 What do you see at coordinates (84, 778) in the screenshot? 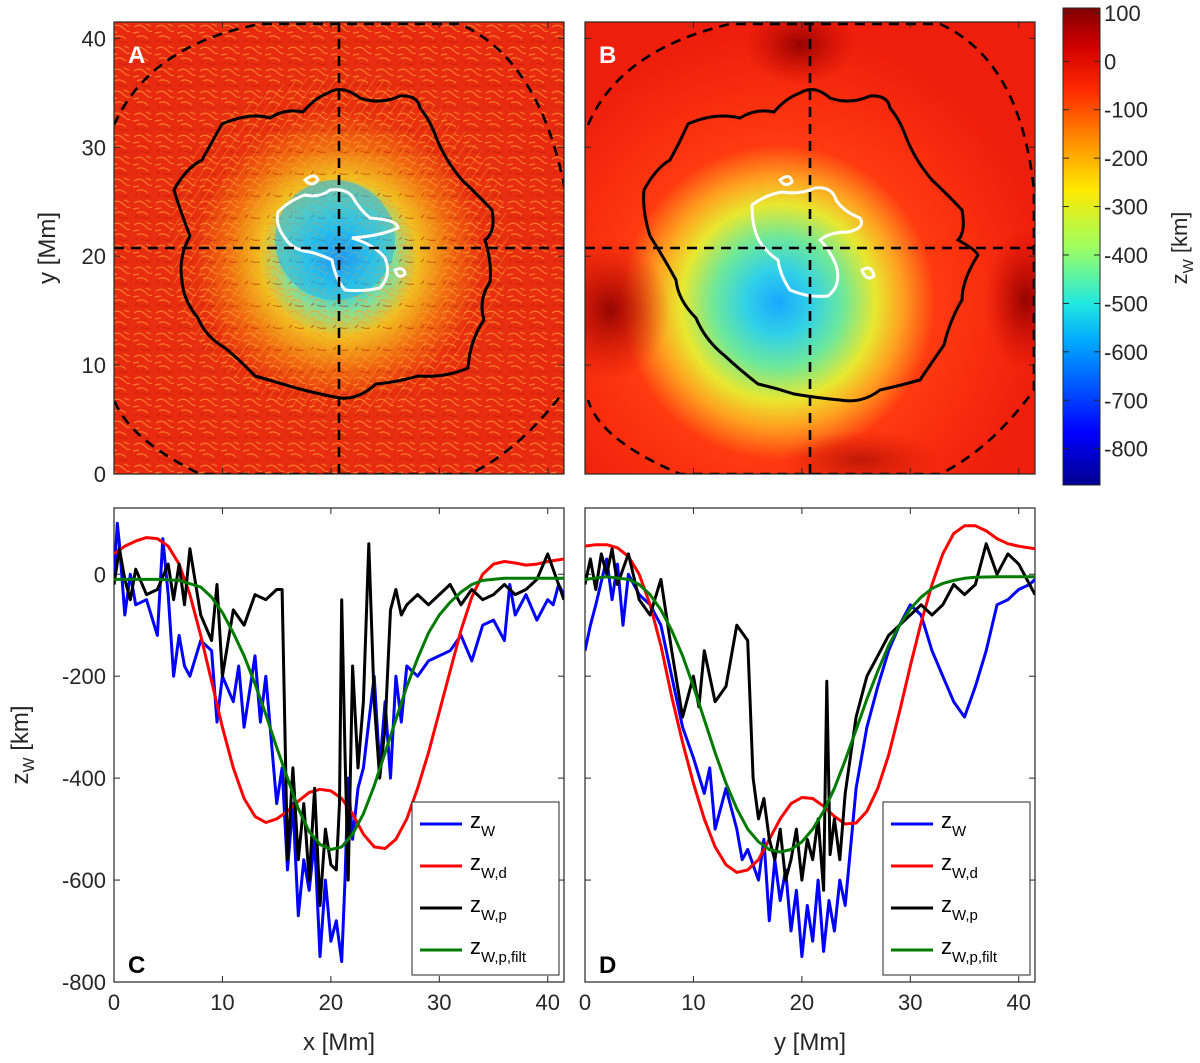
I see `y-tick-label: -400` at bounding box center [84, 778].